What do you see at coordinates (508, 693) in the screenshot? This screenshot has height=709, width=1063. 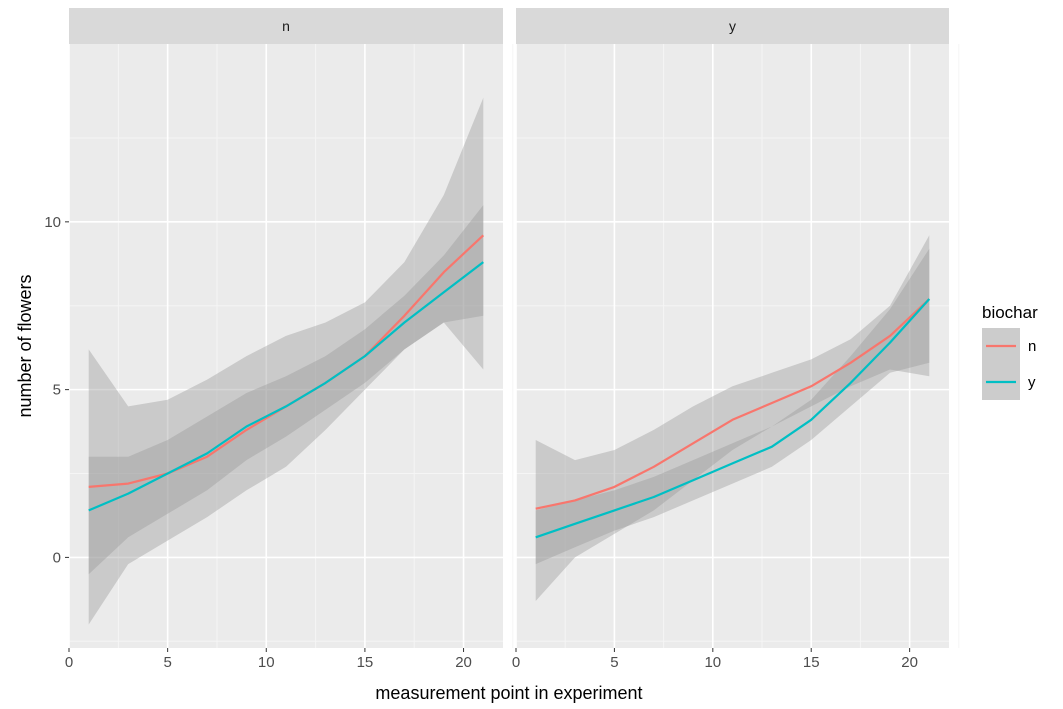 I see `x-axis-title: measurement point in experiment` at bounding box center [508, 693].